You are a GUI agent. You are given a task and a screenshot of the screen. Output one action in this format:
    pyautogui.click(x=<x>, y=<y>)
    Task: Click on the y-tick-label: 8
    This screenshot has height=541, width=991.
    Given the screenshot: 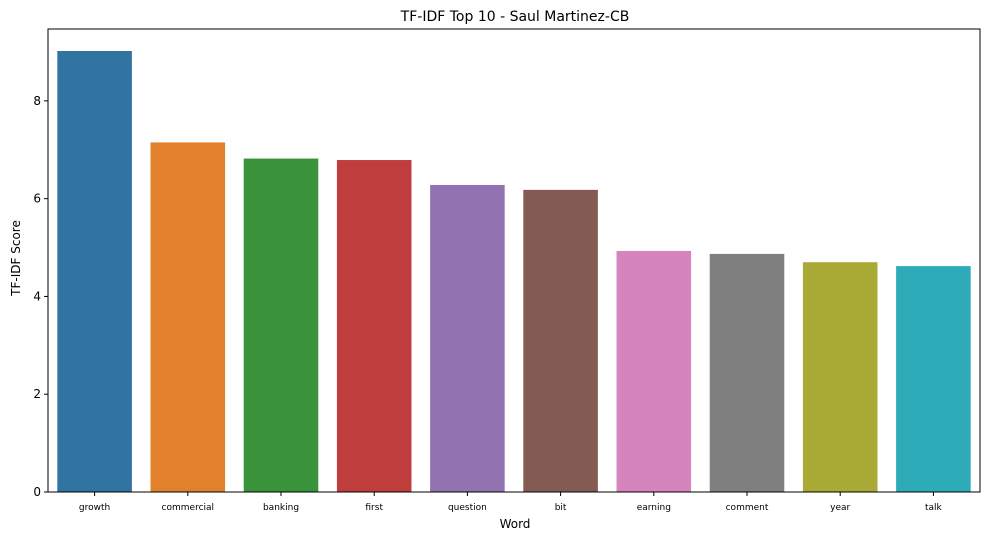 What is the action you would take?
    pyautogui.click(x=37, y=101)
    